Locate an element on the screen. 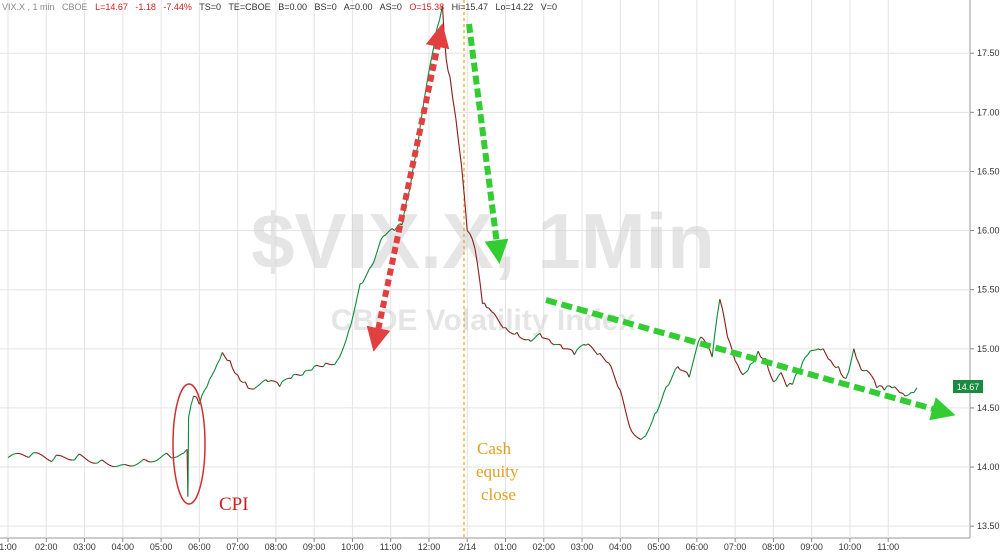 This screenshot has height=555, width=1000. y-tick-label: 17.50 is located at coordinates (988, 53).